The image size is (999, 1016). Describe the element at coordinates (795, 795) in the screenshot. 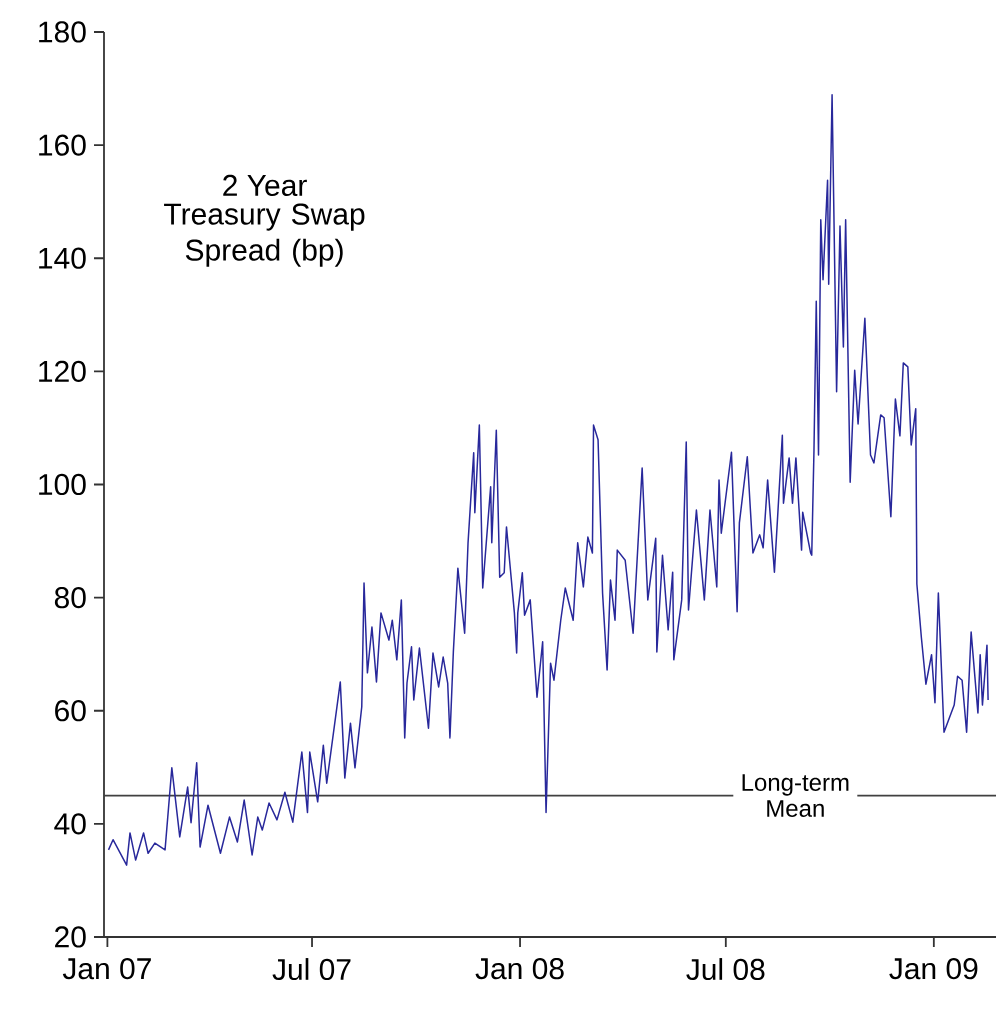

I see `ref-line-label: Long-term Mean` at that location.